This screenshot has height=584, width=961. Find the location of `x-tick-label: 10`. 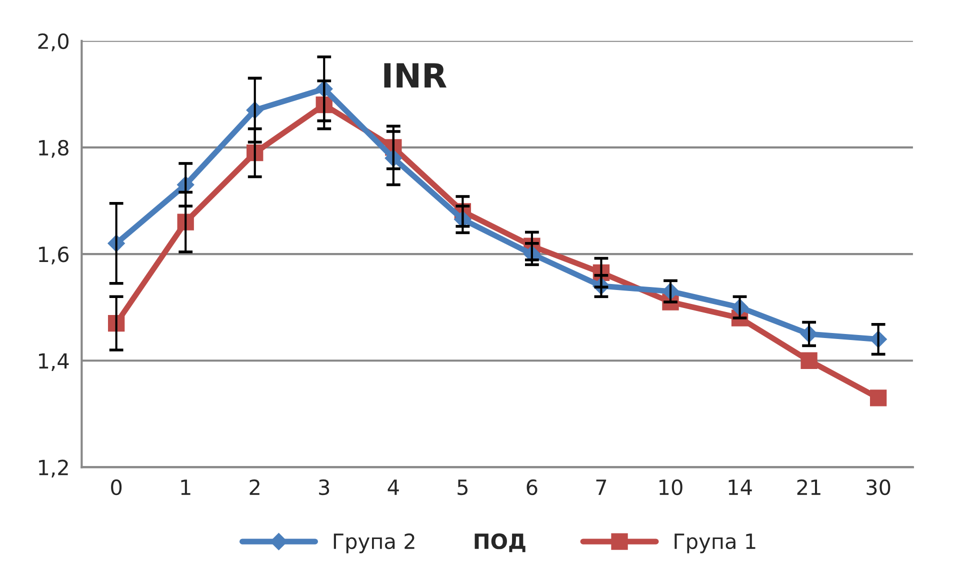

x-tick-label: 10 is located at coordinates (671, 487).